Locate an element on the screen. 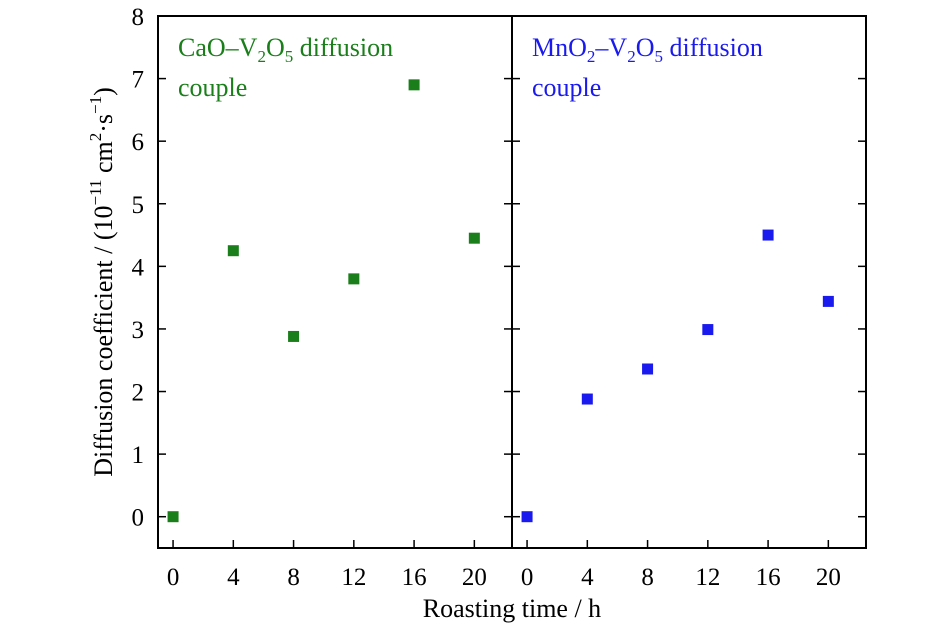 This screenshot has width=945, height=629. y-tick-label: 3 is located at coordinates (138, 330).